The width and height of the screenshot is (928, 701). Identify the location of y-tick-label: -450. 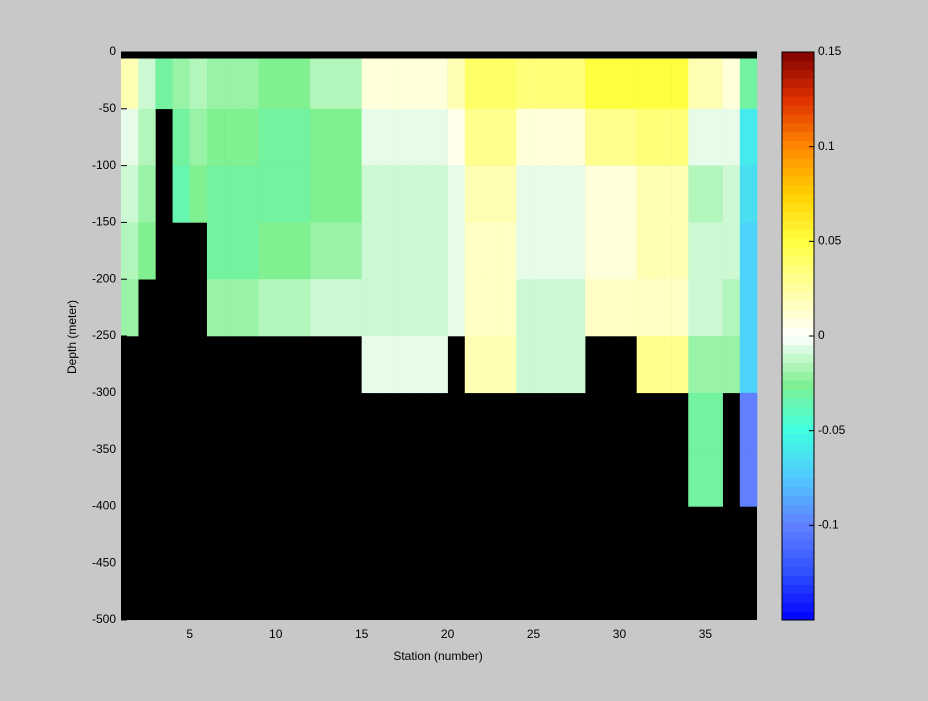
(104, 562).